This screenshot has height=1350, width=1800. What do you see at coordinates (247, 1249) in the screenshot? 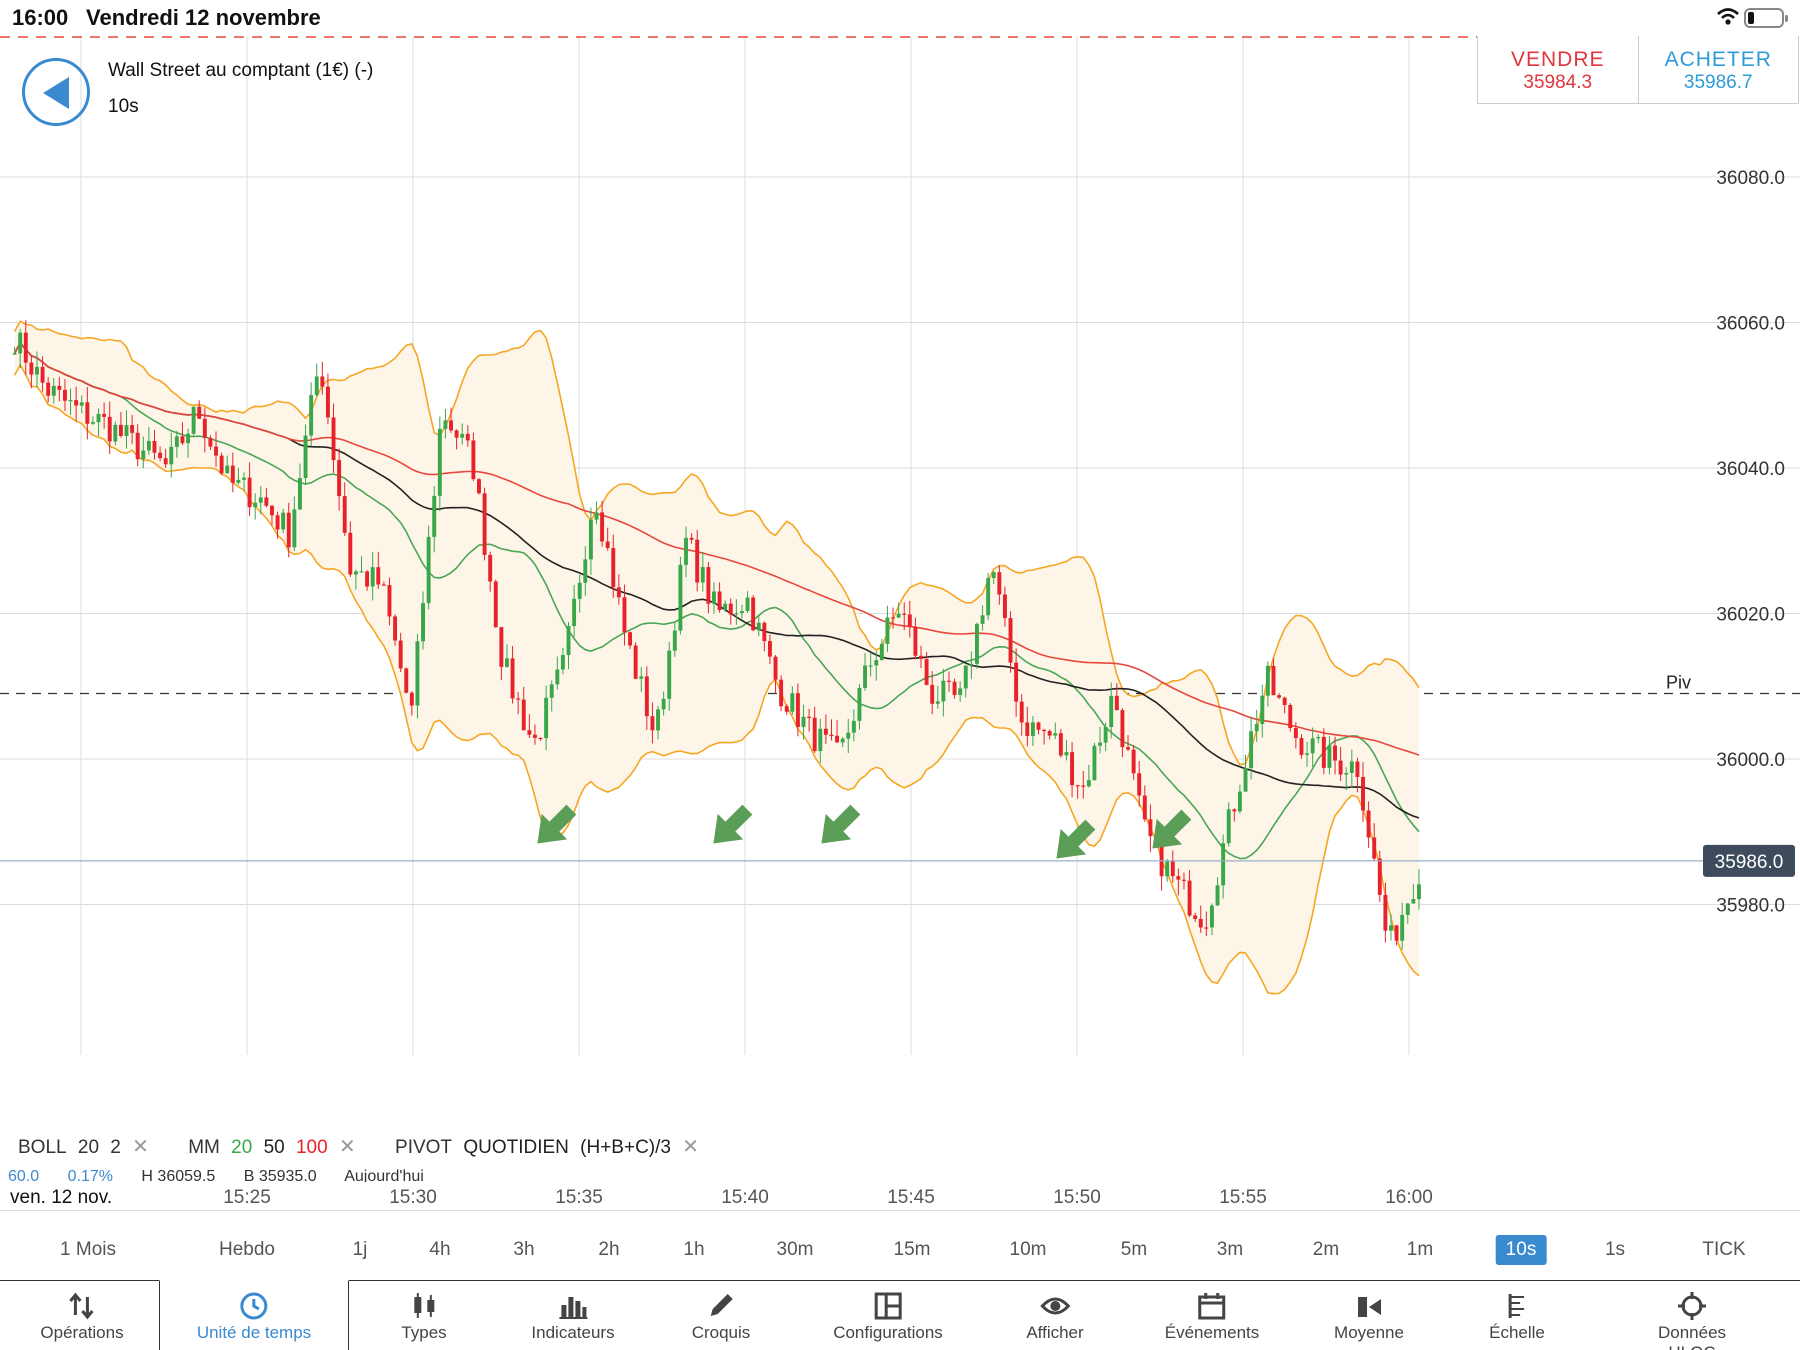
I see `time-unit-hebdo: Hebdo` at bounding box center [247, 1249].